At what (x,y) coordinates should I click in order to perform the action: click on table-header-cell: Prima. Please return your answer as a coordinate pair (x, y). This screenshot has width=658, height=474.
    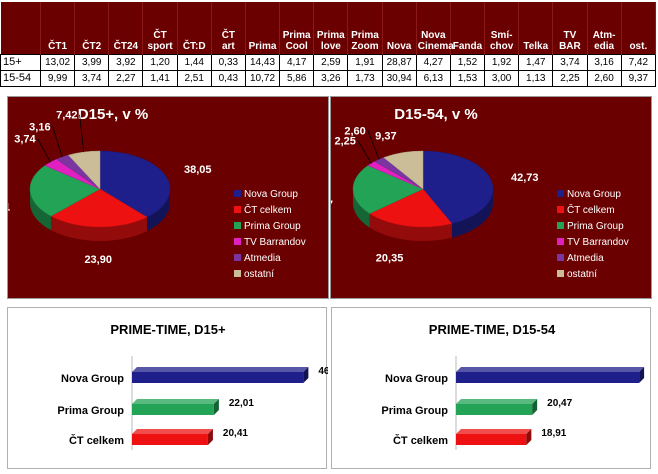
    Looking at the image, I should click on (263, 28).